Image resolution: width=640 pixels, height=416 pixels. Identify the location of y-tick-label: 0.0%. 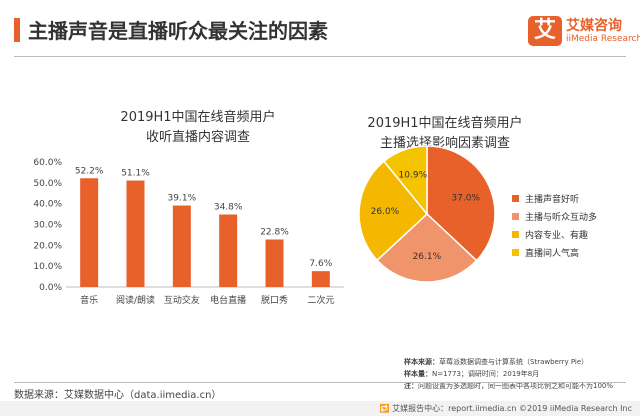
(50, 288).